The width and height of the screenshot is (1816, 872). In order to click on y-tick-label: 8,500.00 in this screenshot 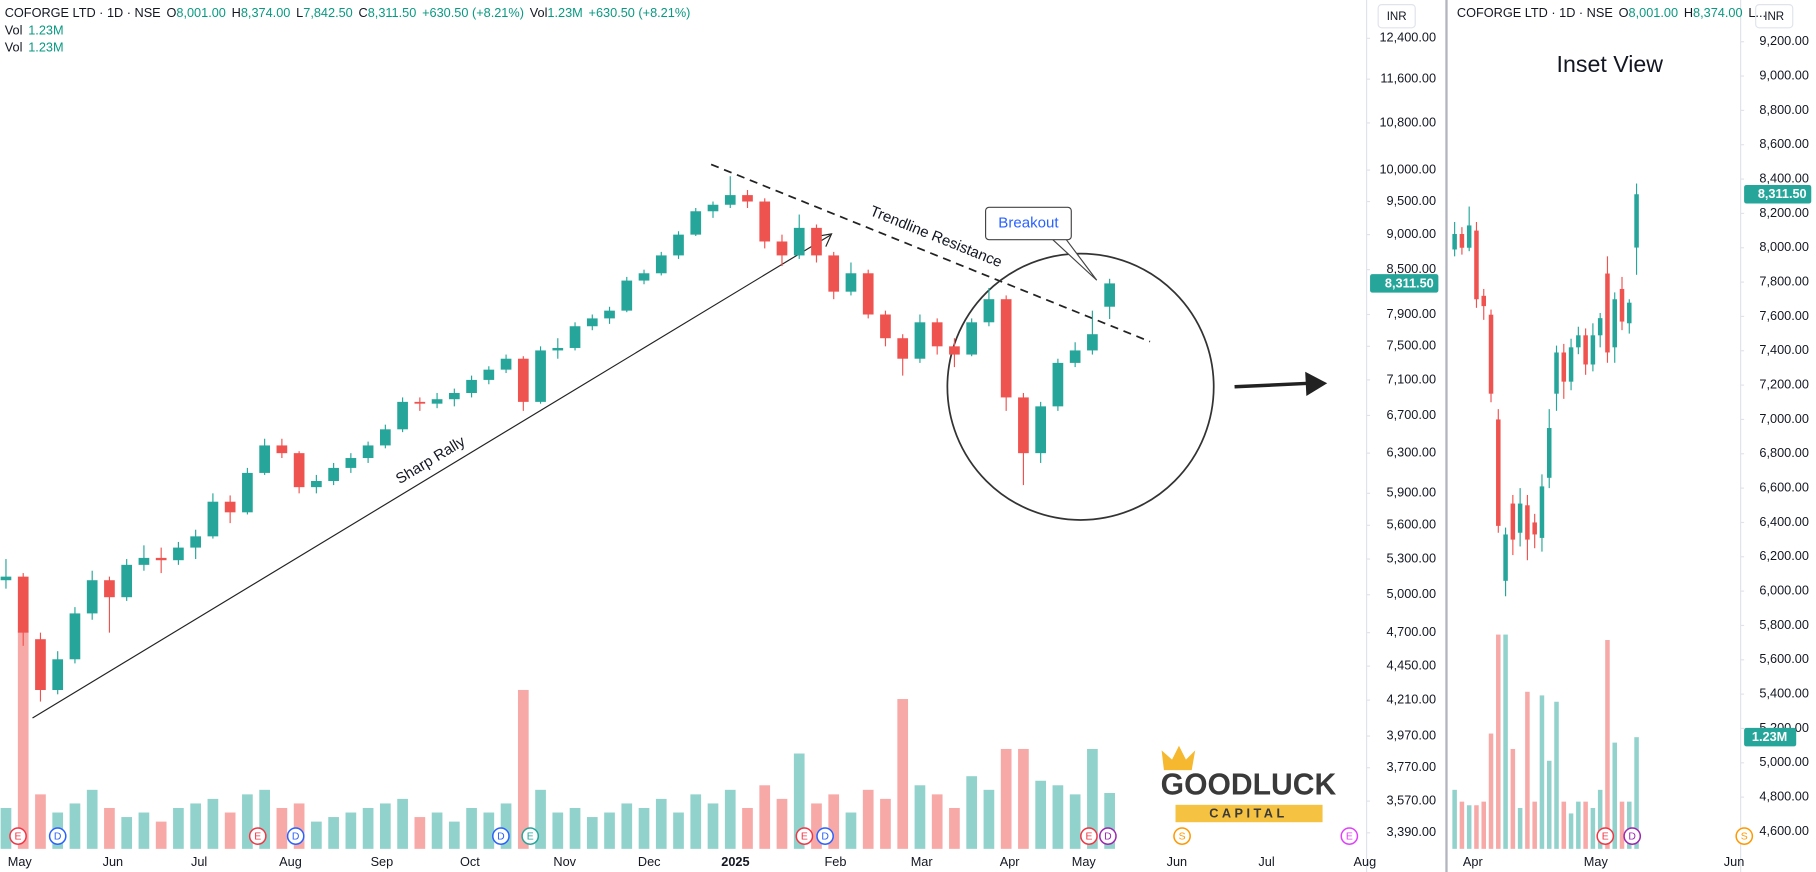, I will do `click(1412, 268)`.